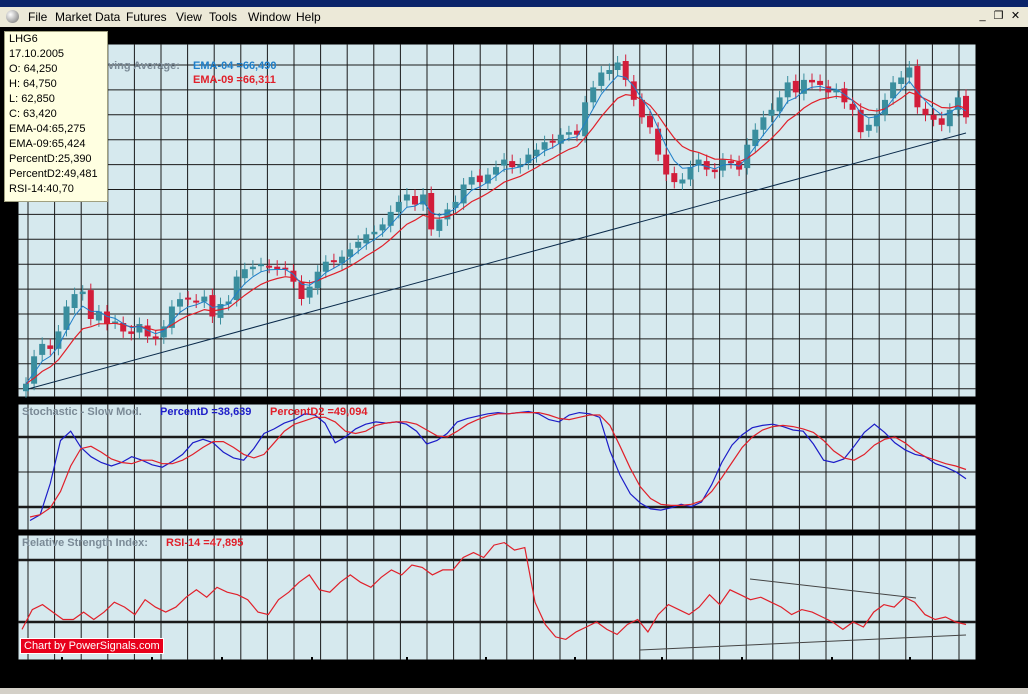 The height and width of the screenshot is (694, 1028). I want to click on credit-badge: Chart by PowerSignals.com, so click(92, 646).